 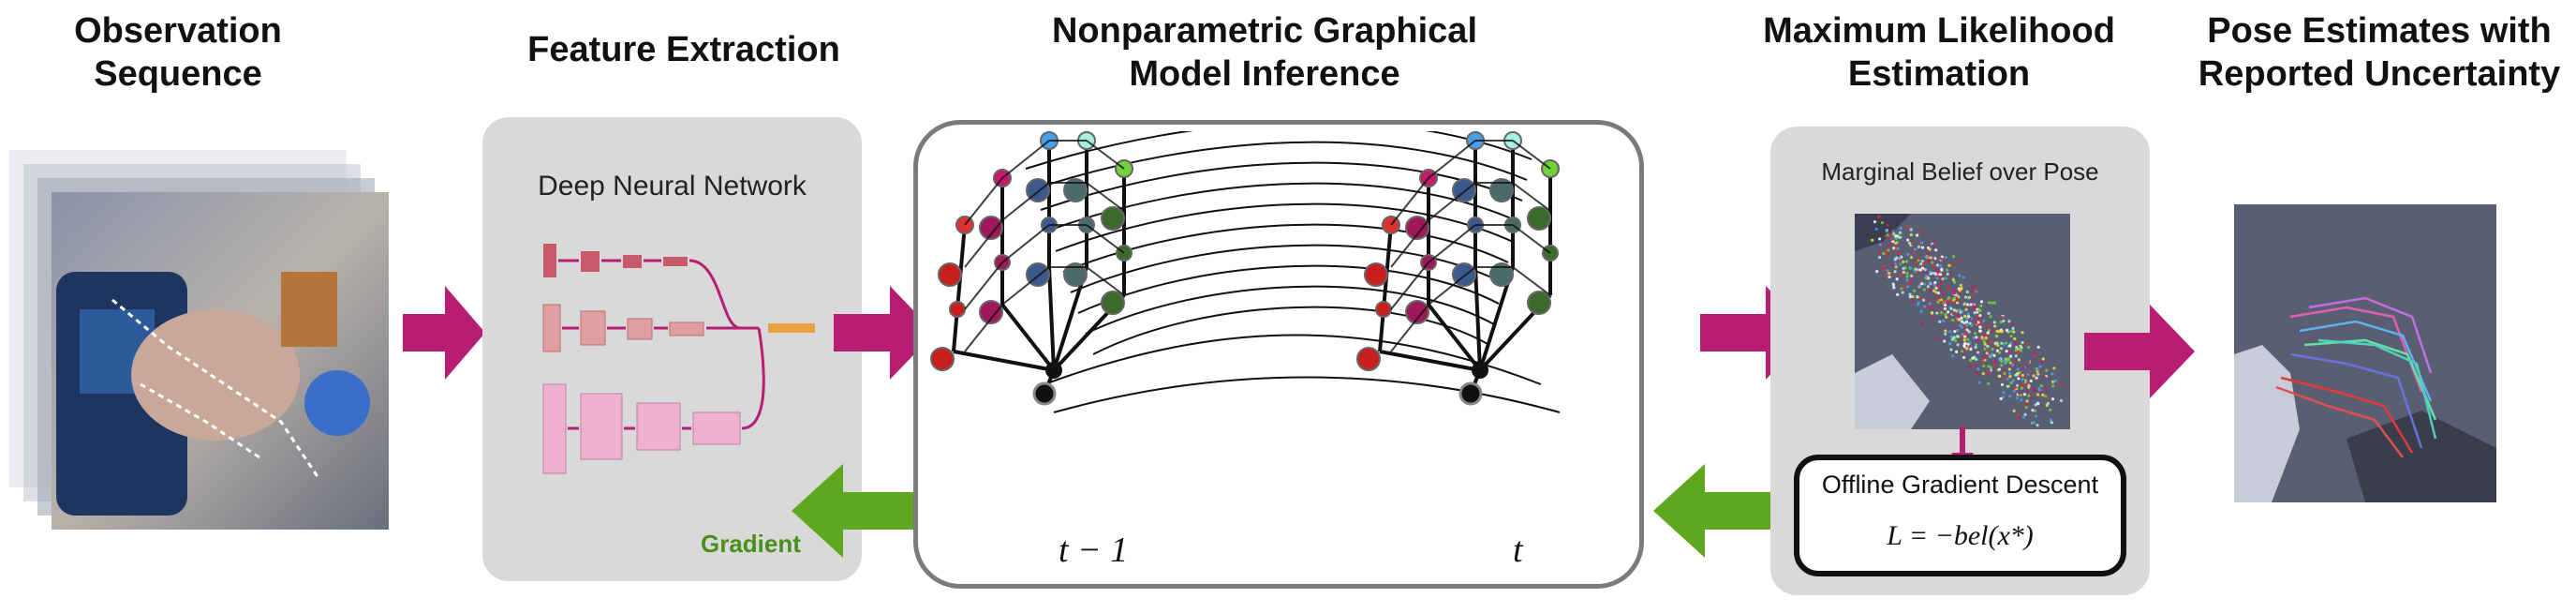 What do you see at coordinates (1245, 272) in the screenshot?
I see `graphical-model-diagram` at bounding box center [1245, 272].